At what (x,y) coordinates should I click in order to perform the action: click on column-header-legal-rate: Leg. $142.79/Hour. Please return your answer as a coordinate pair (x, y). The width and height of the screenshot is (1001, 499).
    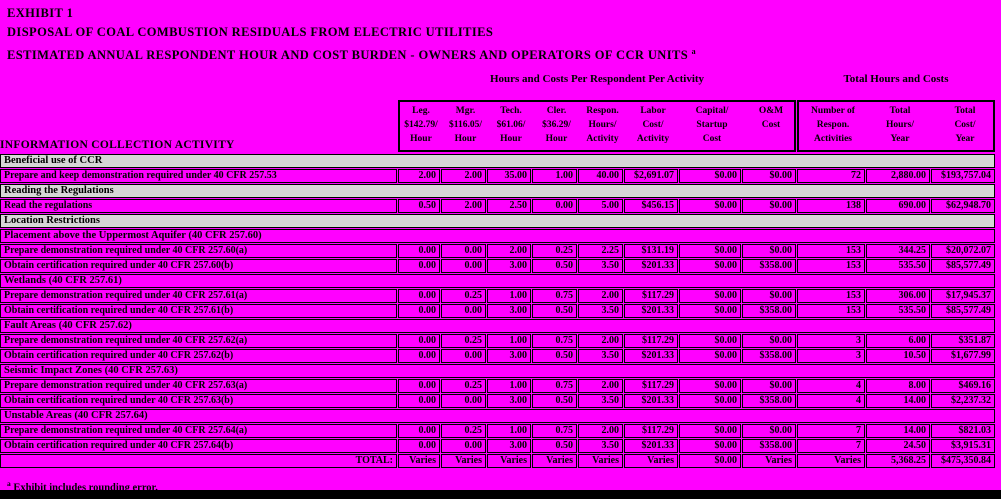
    Looking at the image, I should click on (421, 127).